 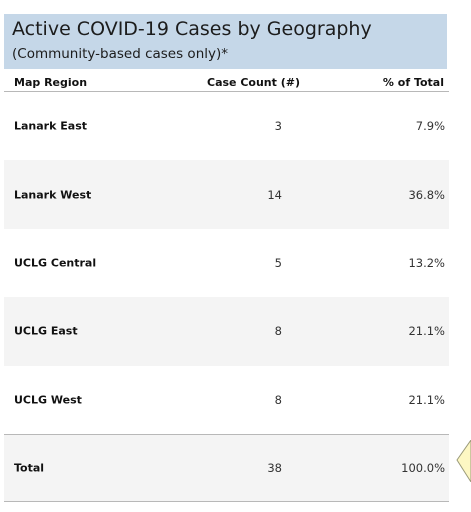 I want to click on cell-count: 38, so click(x=274, y=468).